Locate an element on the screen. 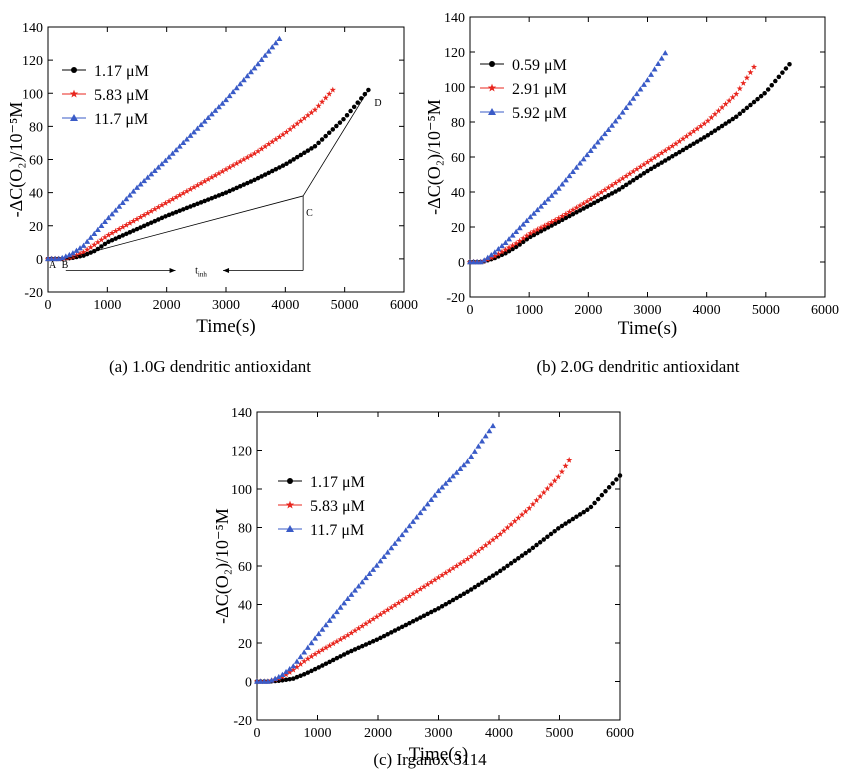  arrowhead is located at coordinates (226, 270).